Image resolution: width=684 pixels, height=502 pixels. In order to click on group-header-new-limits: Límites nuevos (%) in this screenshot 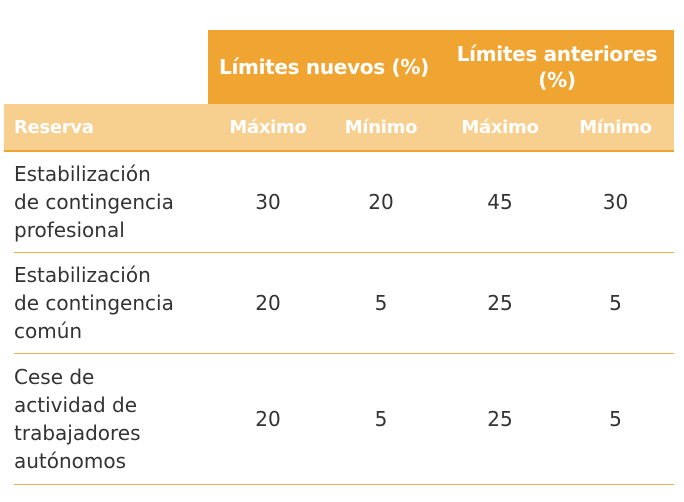, I will do `click(324, 67)`.